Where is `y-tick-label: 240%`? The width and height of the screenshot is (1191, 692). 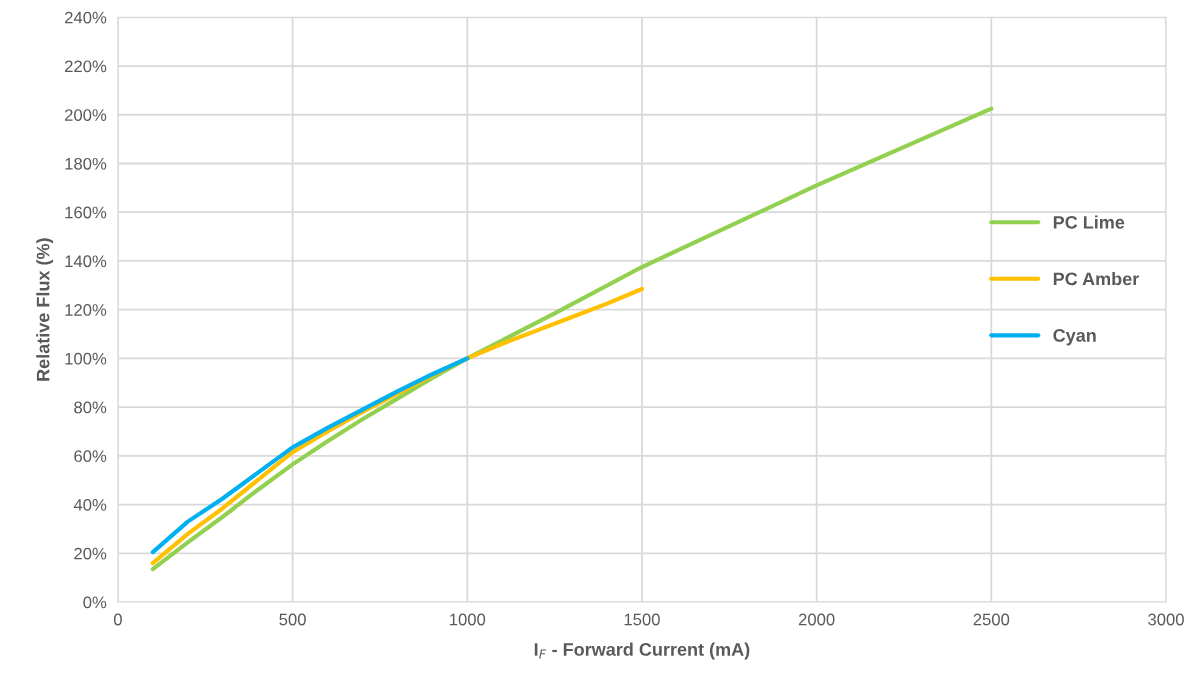
y-tick-label: 240% is located at coordinates (86, 17).